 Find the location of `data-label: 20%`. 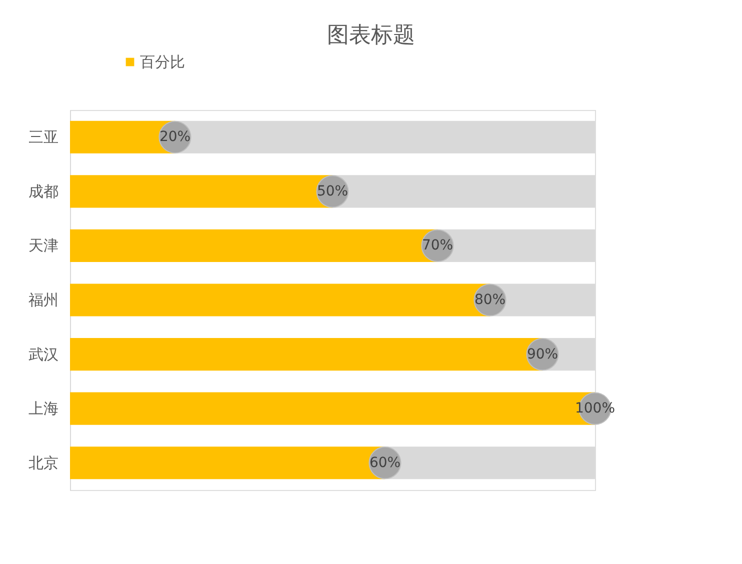

data-label: 20% is located at coordinates (175, 137).